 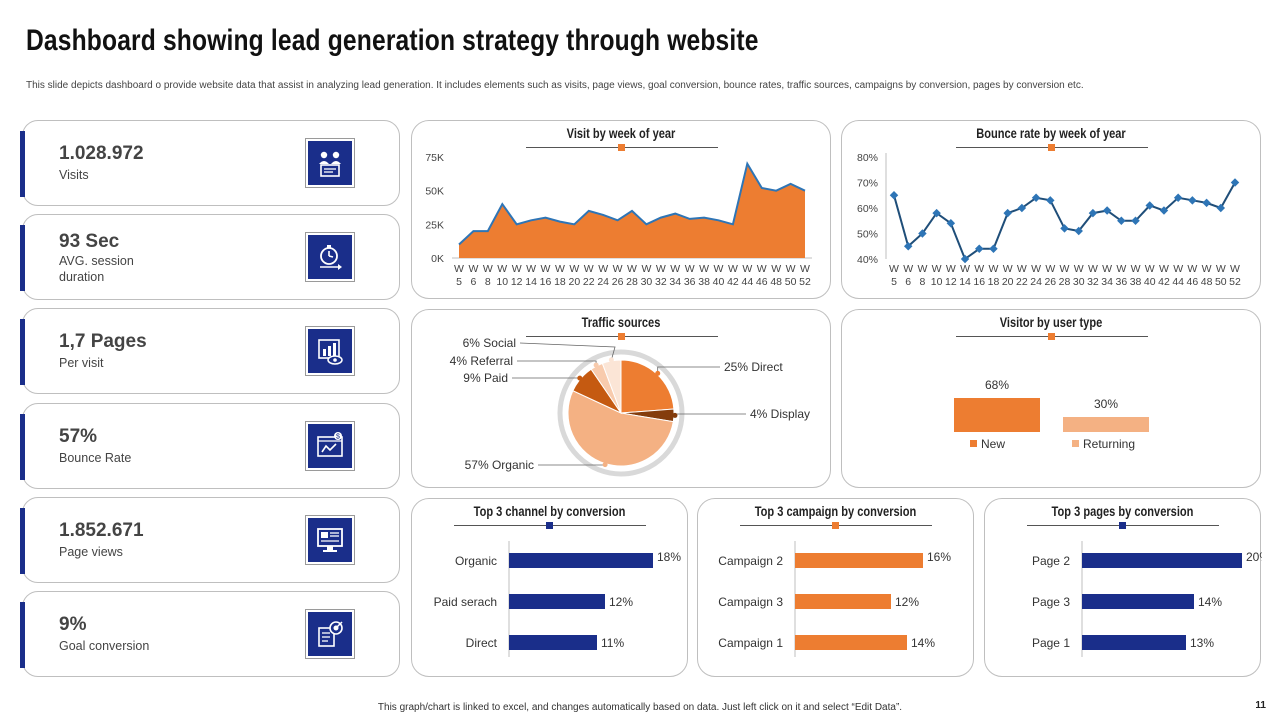 What do you see at coordinates (939, 557) in the screenshot?
I see `bar-value-label: 16%` at bounding box center [939, 557].